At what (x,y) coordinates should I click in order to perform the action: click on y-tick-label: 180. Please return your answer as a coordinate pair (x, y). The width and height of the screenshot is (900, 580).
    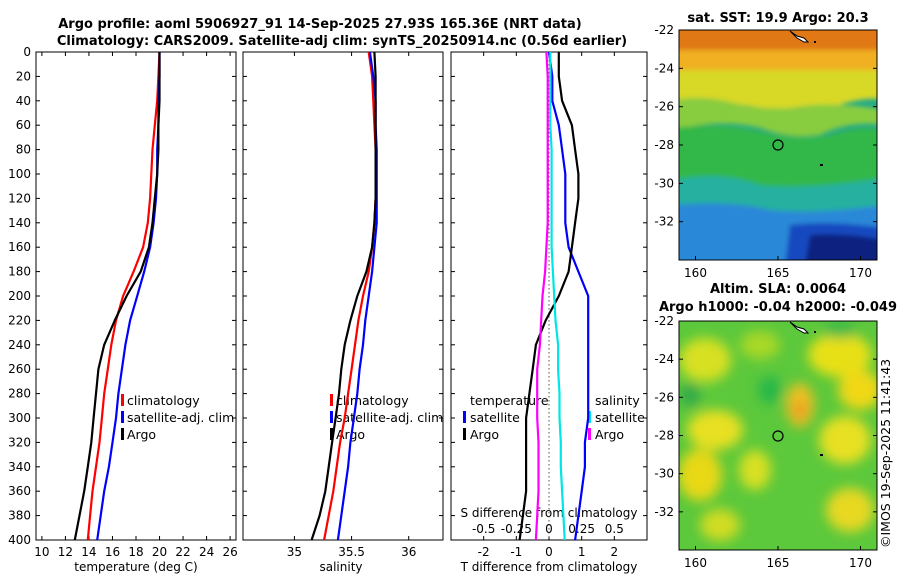
    Looking at the image, I should click on (19, 272).